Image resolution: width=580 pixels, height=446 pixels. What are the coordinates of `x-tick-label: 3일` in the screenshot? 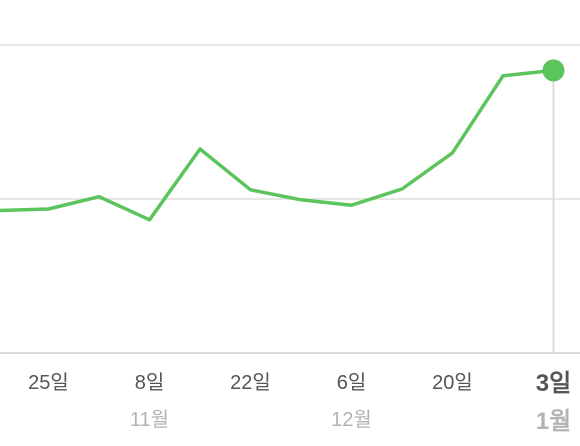 It's located at (553, 383).